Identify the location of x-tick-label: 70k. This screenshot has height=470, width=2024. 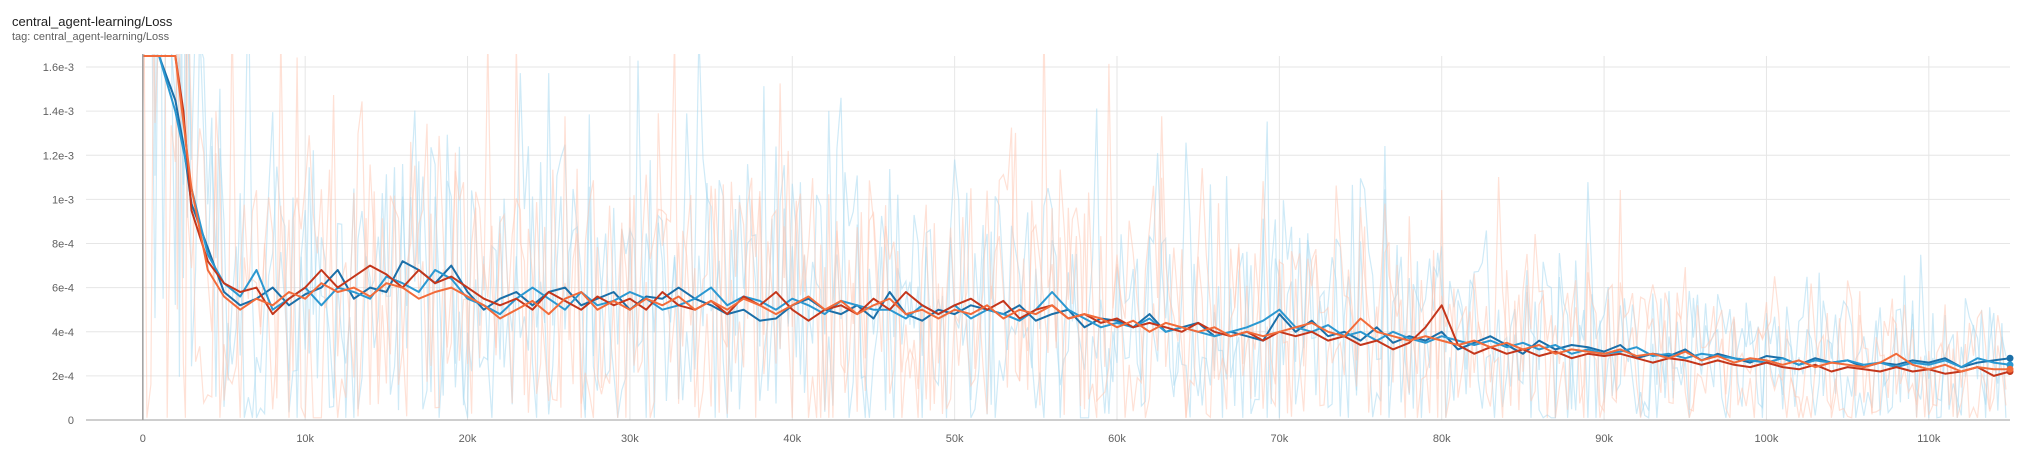
(1279, 439).